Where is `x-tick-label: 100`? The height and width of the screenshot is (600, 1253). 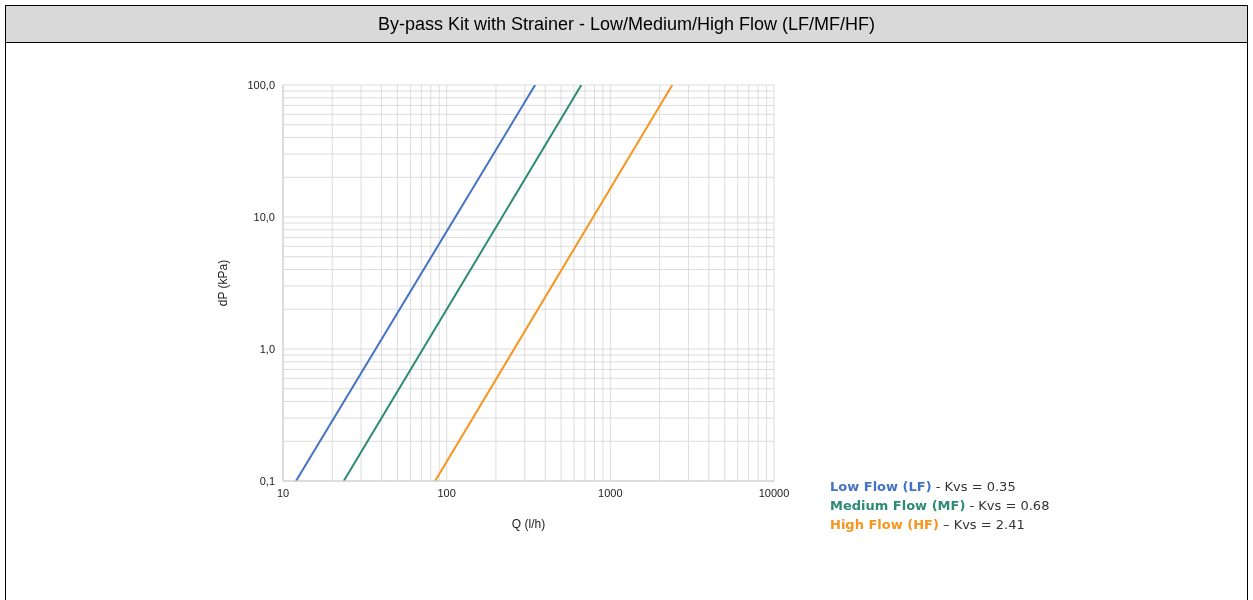
x-tick-label: 100 is located at coordinates (446, 492).